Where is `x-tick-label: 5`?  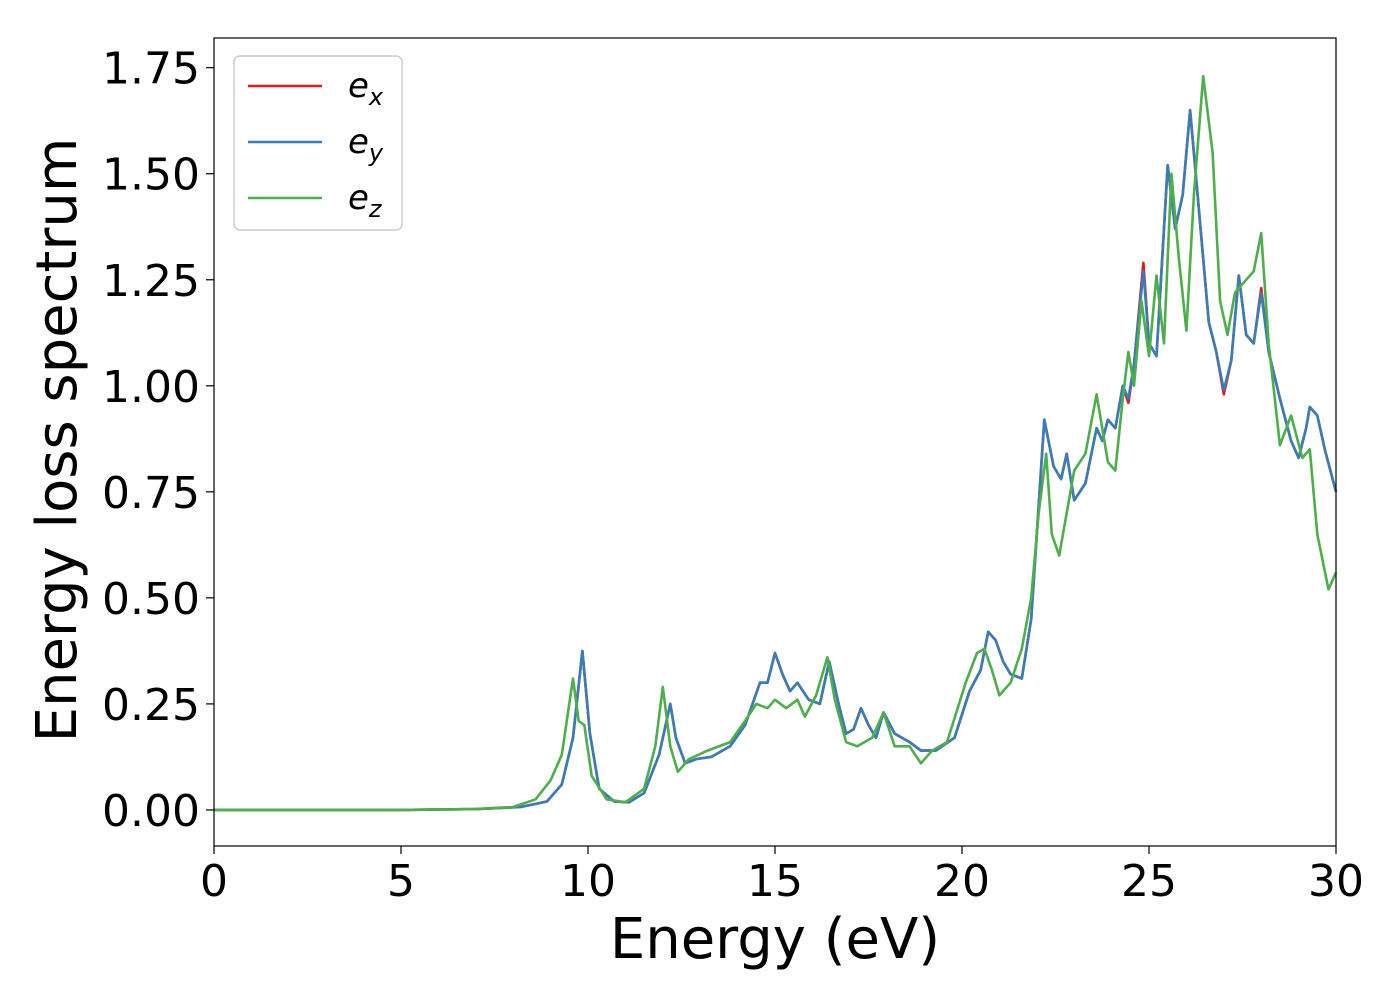 x-tick-label: 5 is located at coordinates (401, 881).